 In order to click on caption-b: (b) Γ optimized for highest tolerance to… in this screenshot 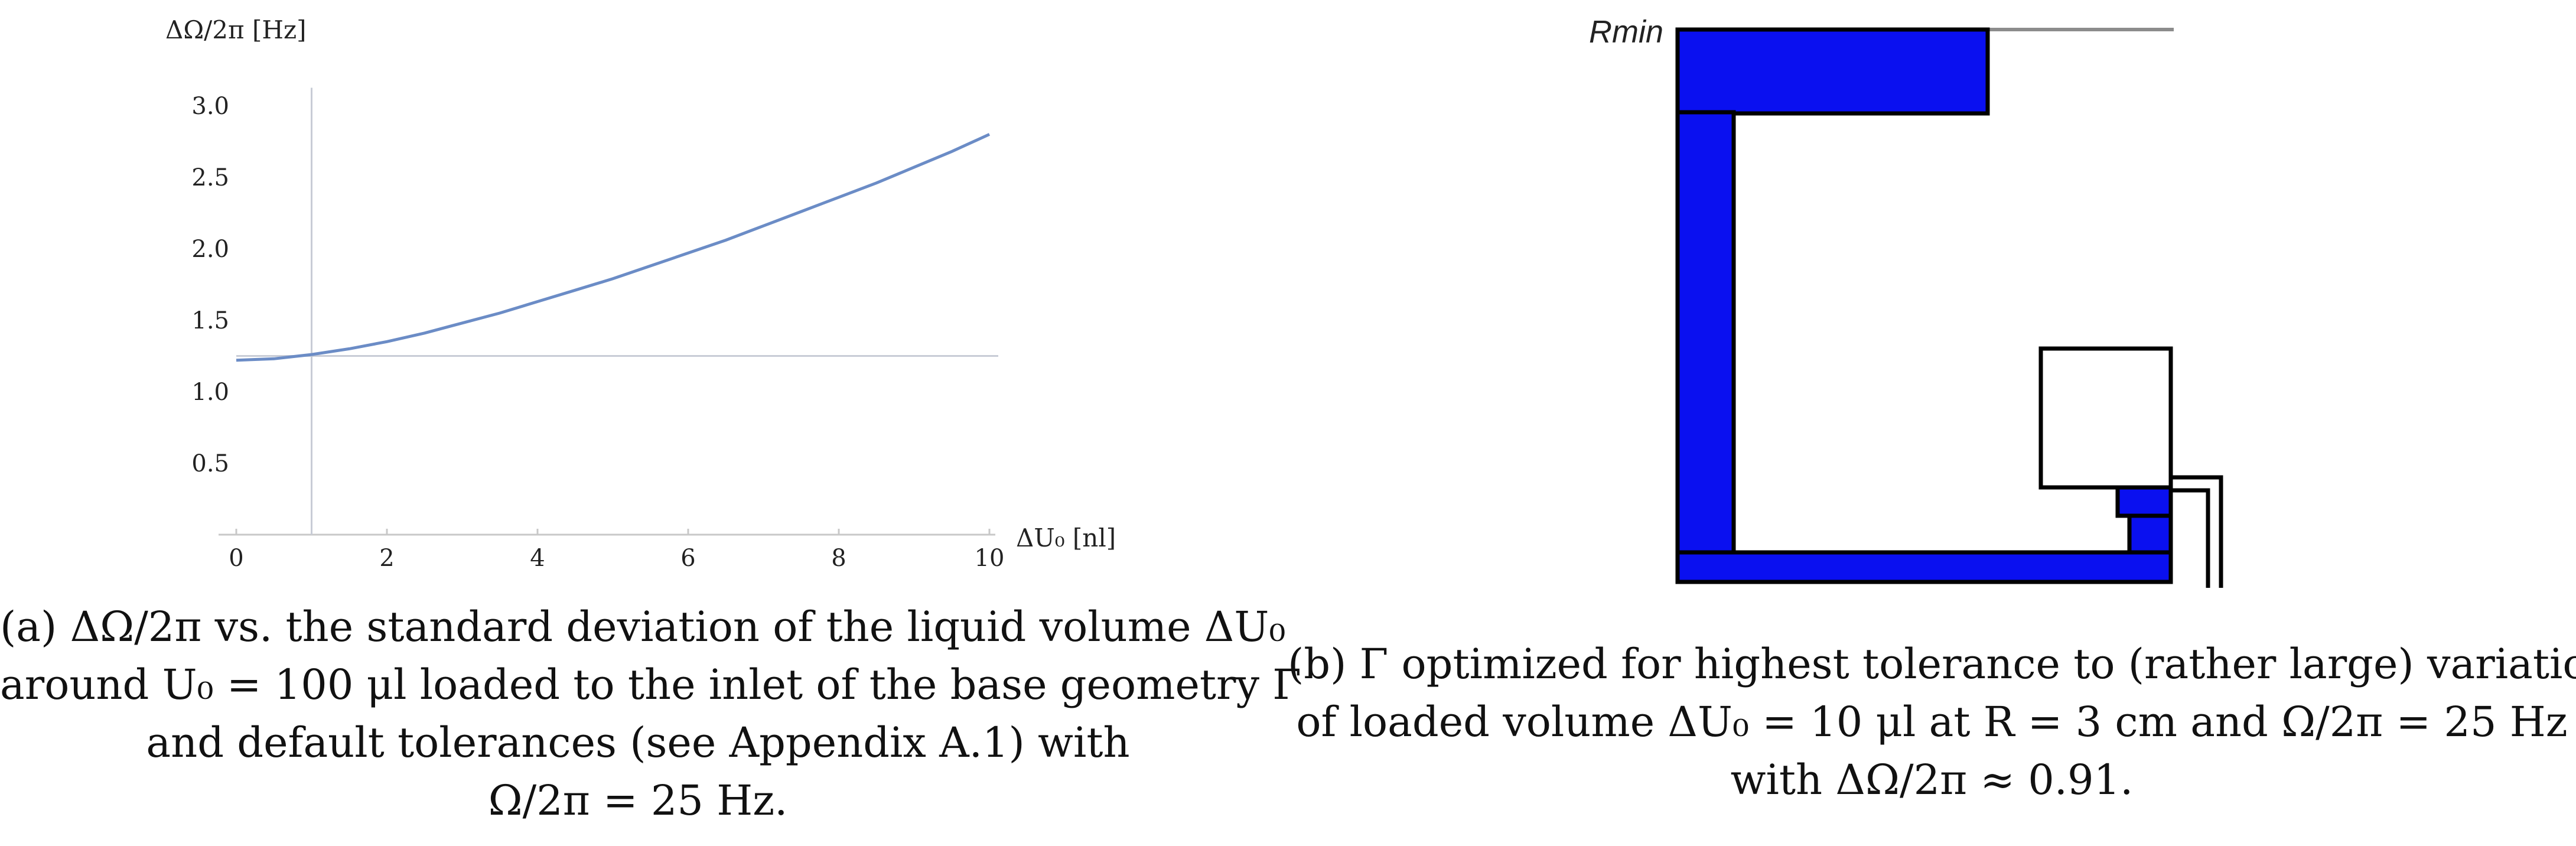, I will do `click(1932, 722)`.